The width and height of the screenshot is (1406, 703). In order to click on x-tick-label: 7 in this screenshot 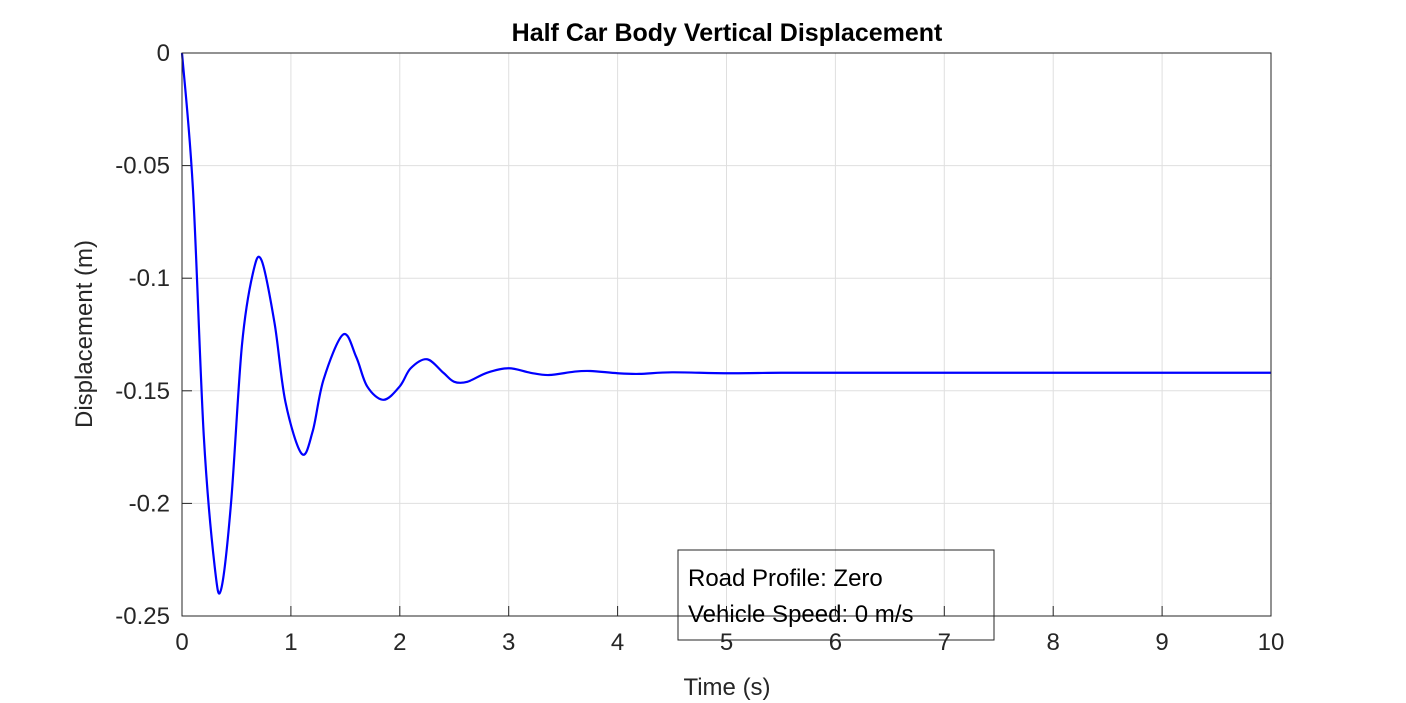, I will do `click(944, 642)`.